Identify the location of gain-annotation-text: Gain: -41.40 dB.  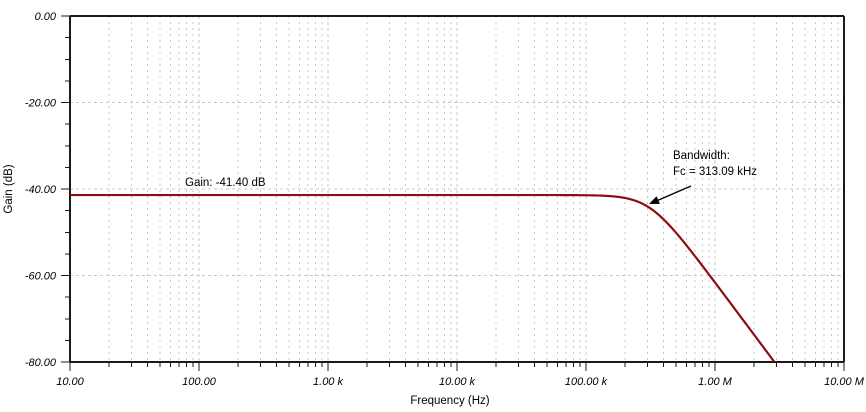
(225, 183).